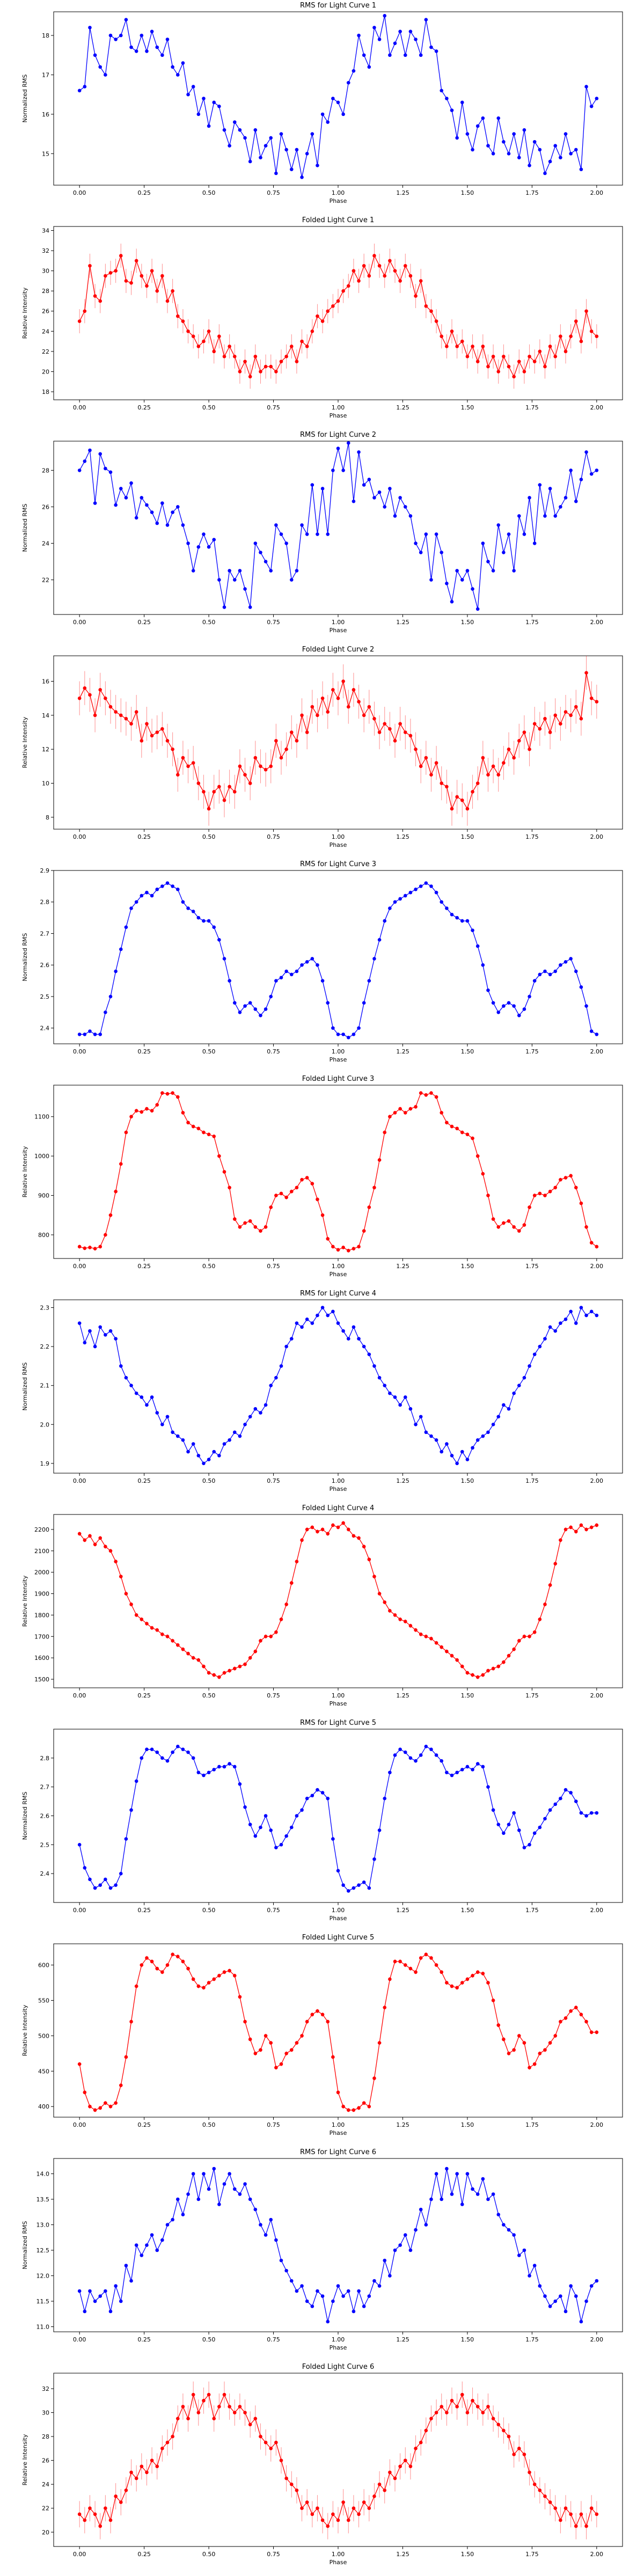 This screenshot has height=2576, width=644. I want to click on chart-title: Folded Light Curve 1, so click(338, 220).